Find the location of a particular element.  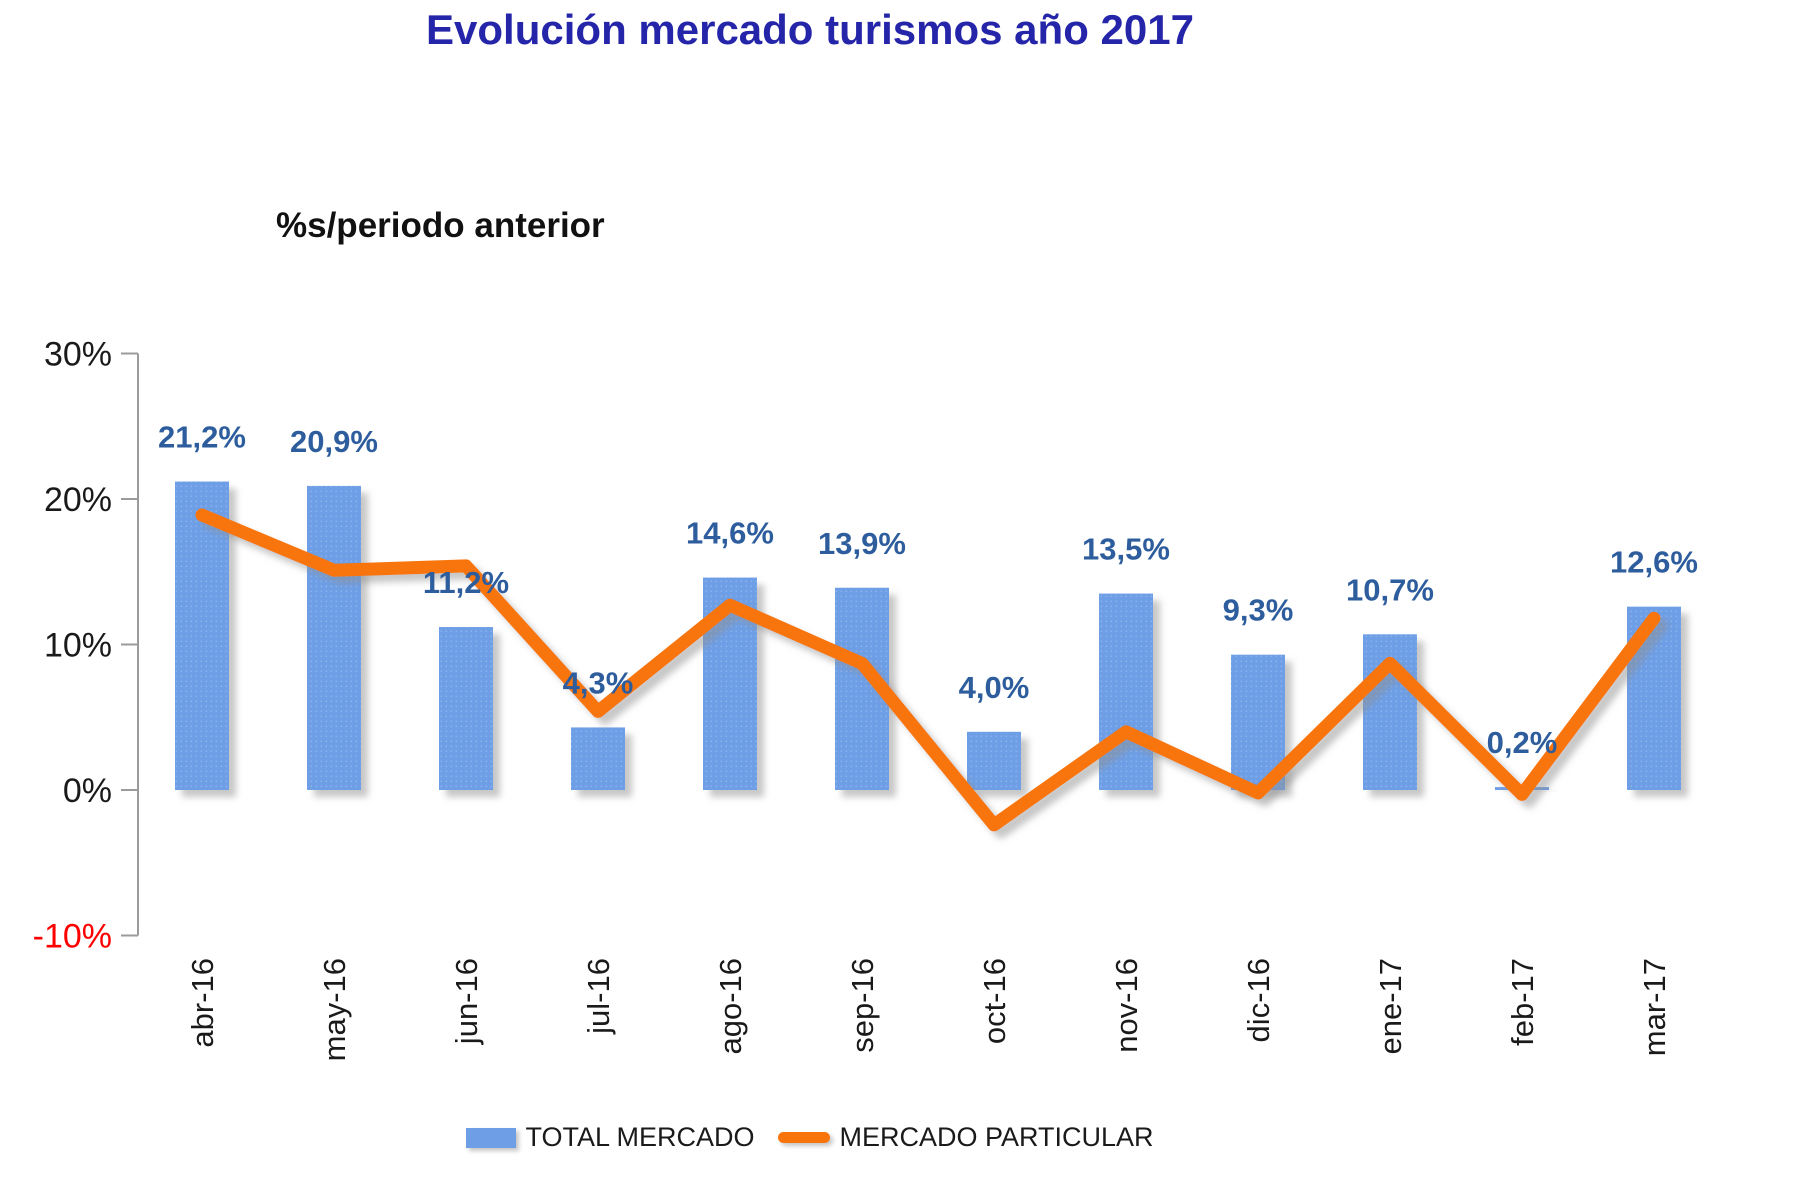

y-tick-label: 30% is located at coordinates (78, 355).